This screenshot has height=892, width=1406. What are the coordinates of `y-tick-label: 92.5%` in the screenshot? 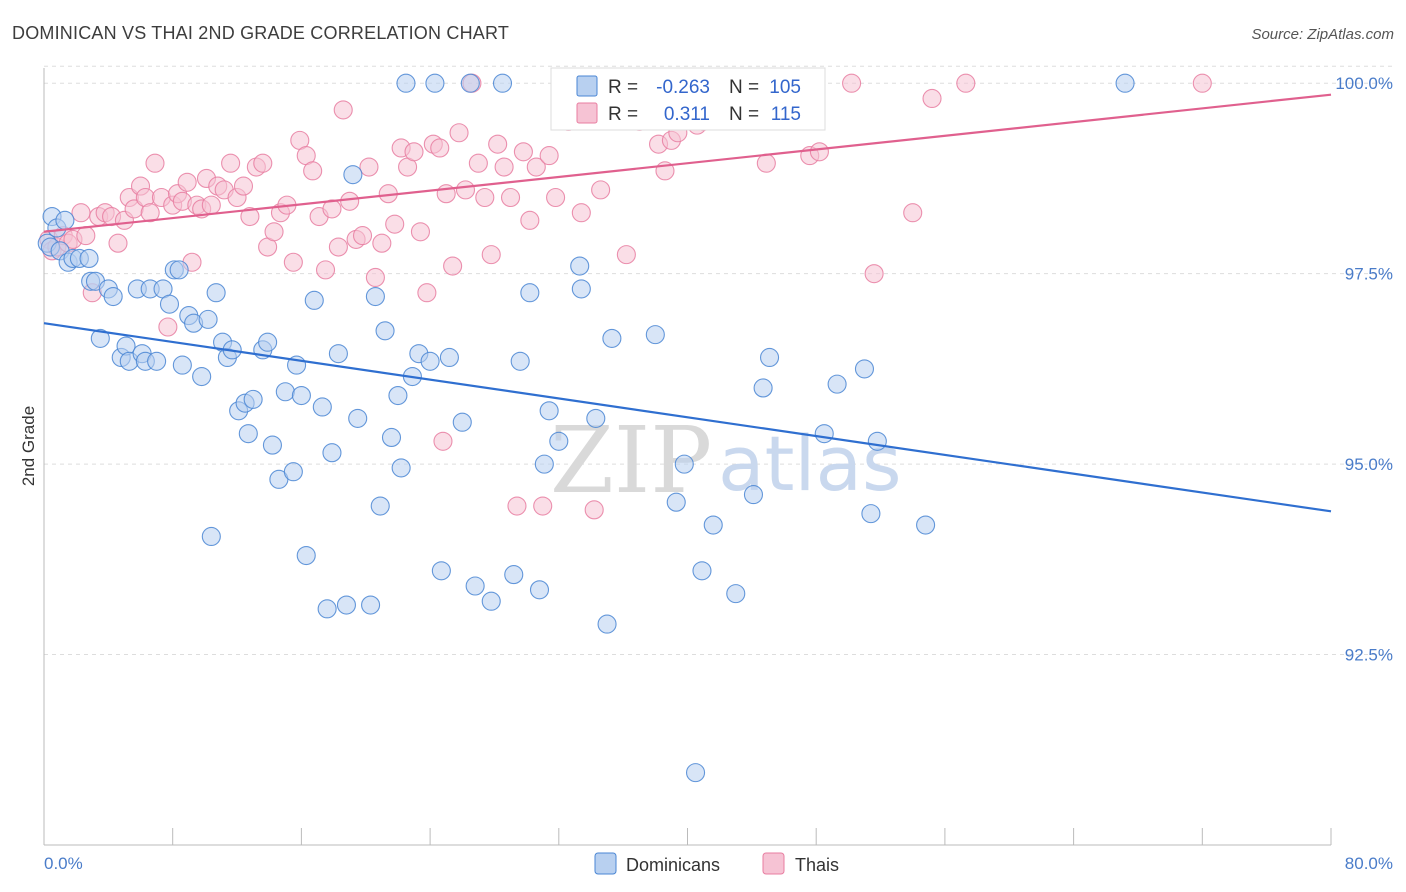 It's located at (1369, 655).